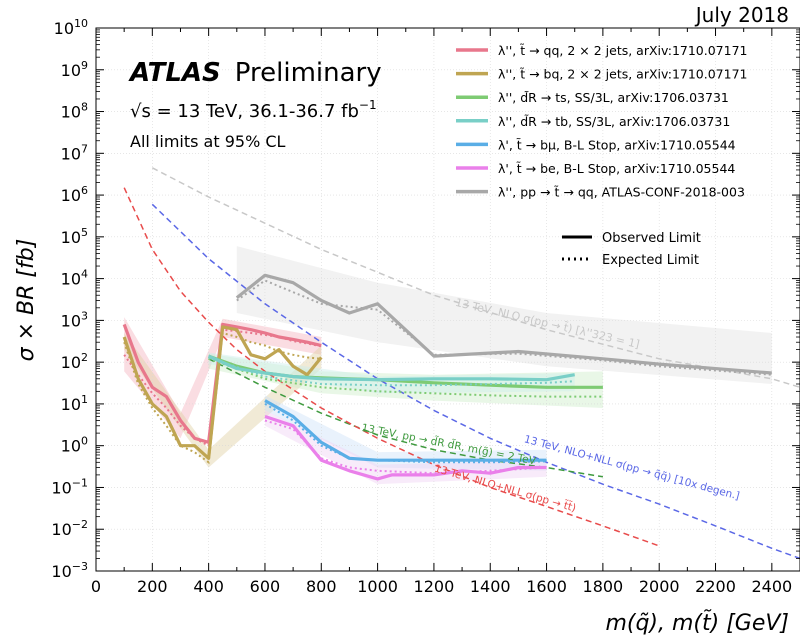 This screenshot has height=639, width=800. Describe the element at coordinates (771, 586) in the screenshot. I see `x-tick-label: 2400` at that location.